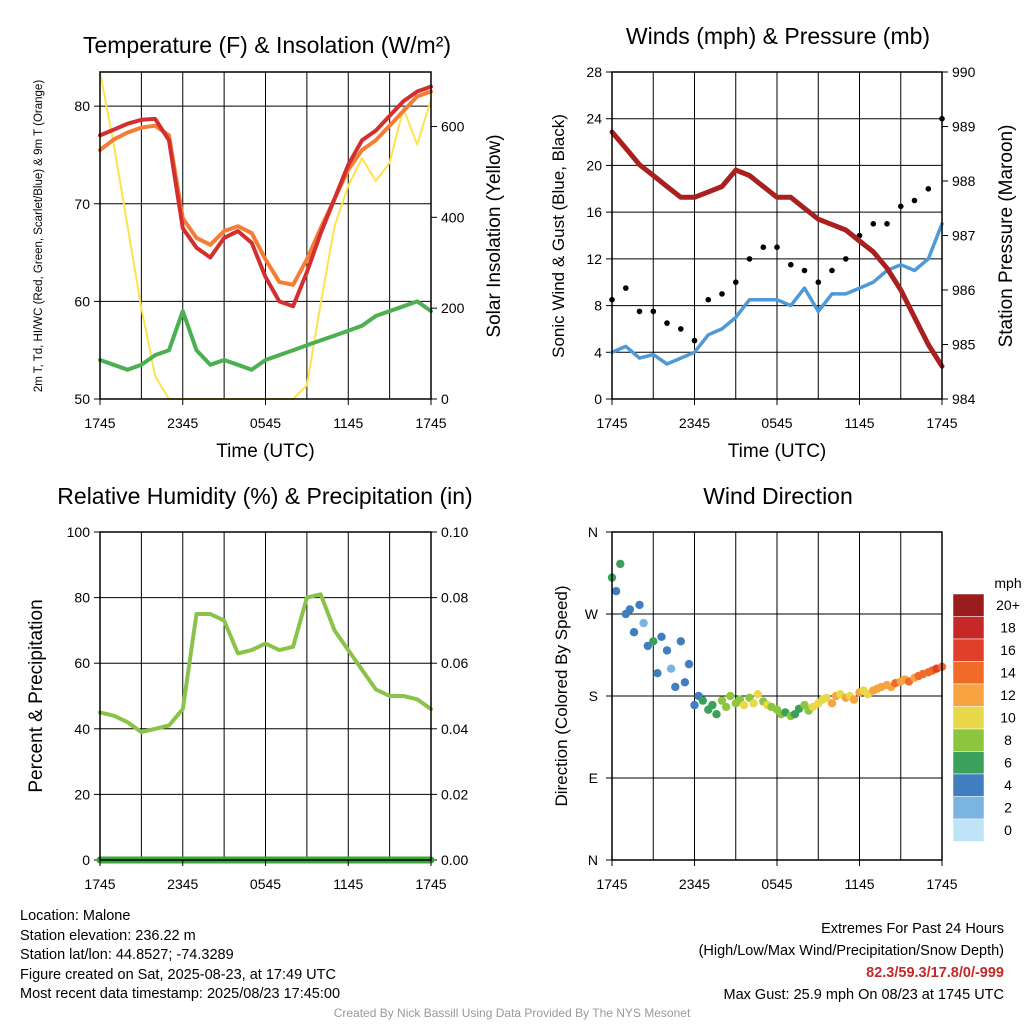  I want to click on y-tick-label: 40, so click(82, 729).